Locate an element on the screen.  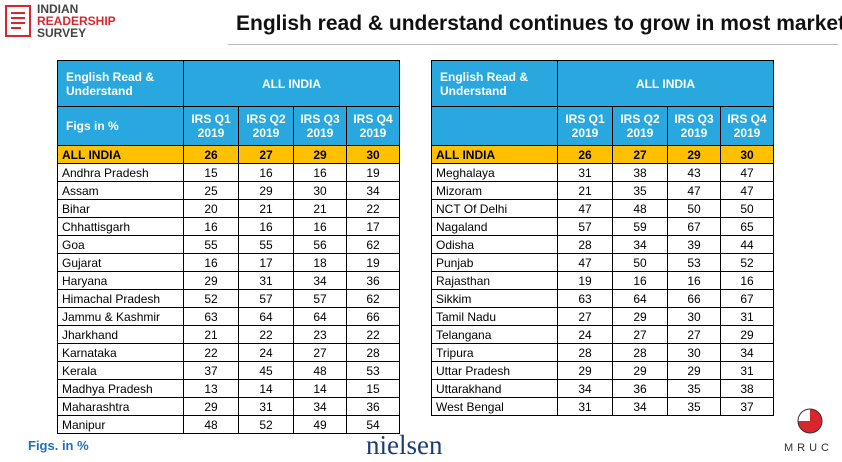
state-row: Assam 25 29 30 34 is located at coordinates (228, 190).